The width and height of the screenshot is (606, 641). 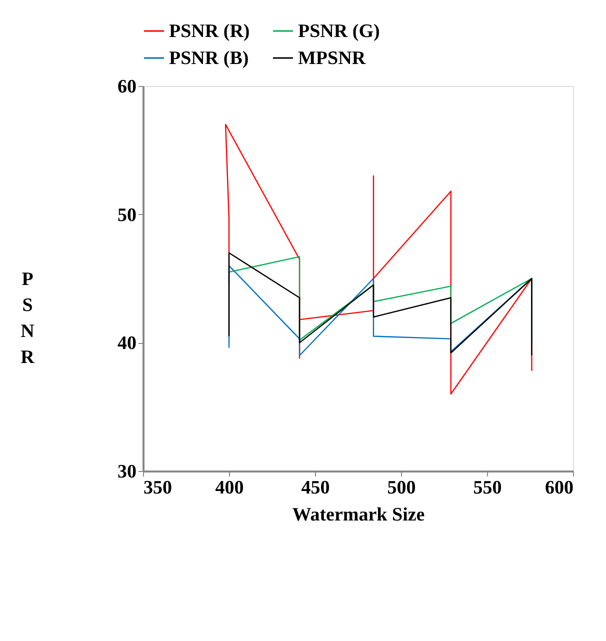 What do you see at coordinates (358, 515) in the screenshot?
I see `x-axis-title: Watermark Size` at bounding box center [358, 515].